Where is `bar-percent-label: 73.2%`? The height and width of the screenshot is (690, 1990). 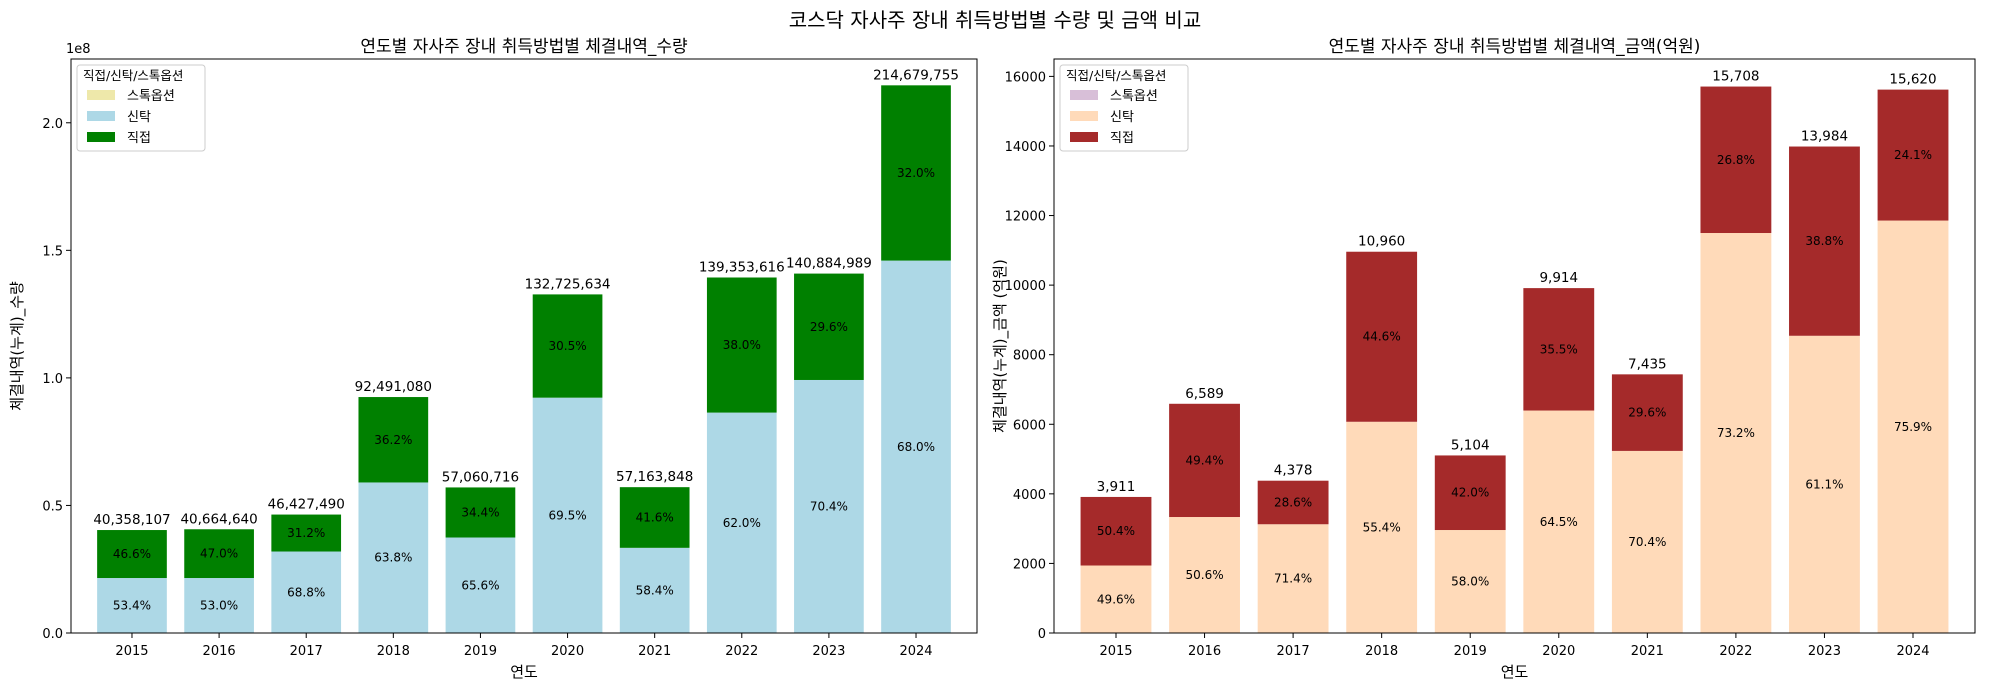 bar-percent-label: 73.2% is located at coordinates (1736, 433).